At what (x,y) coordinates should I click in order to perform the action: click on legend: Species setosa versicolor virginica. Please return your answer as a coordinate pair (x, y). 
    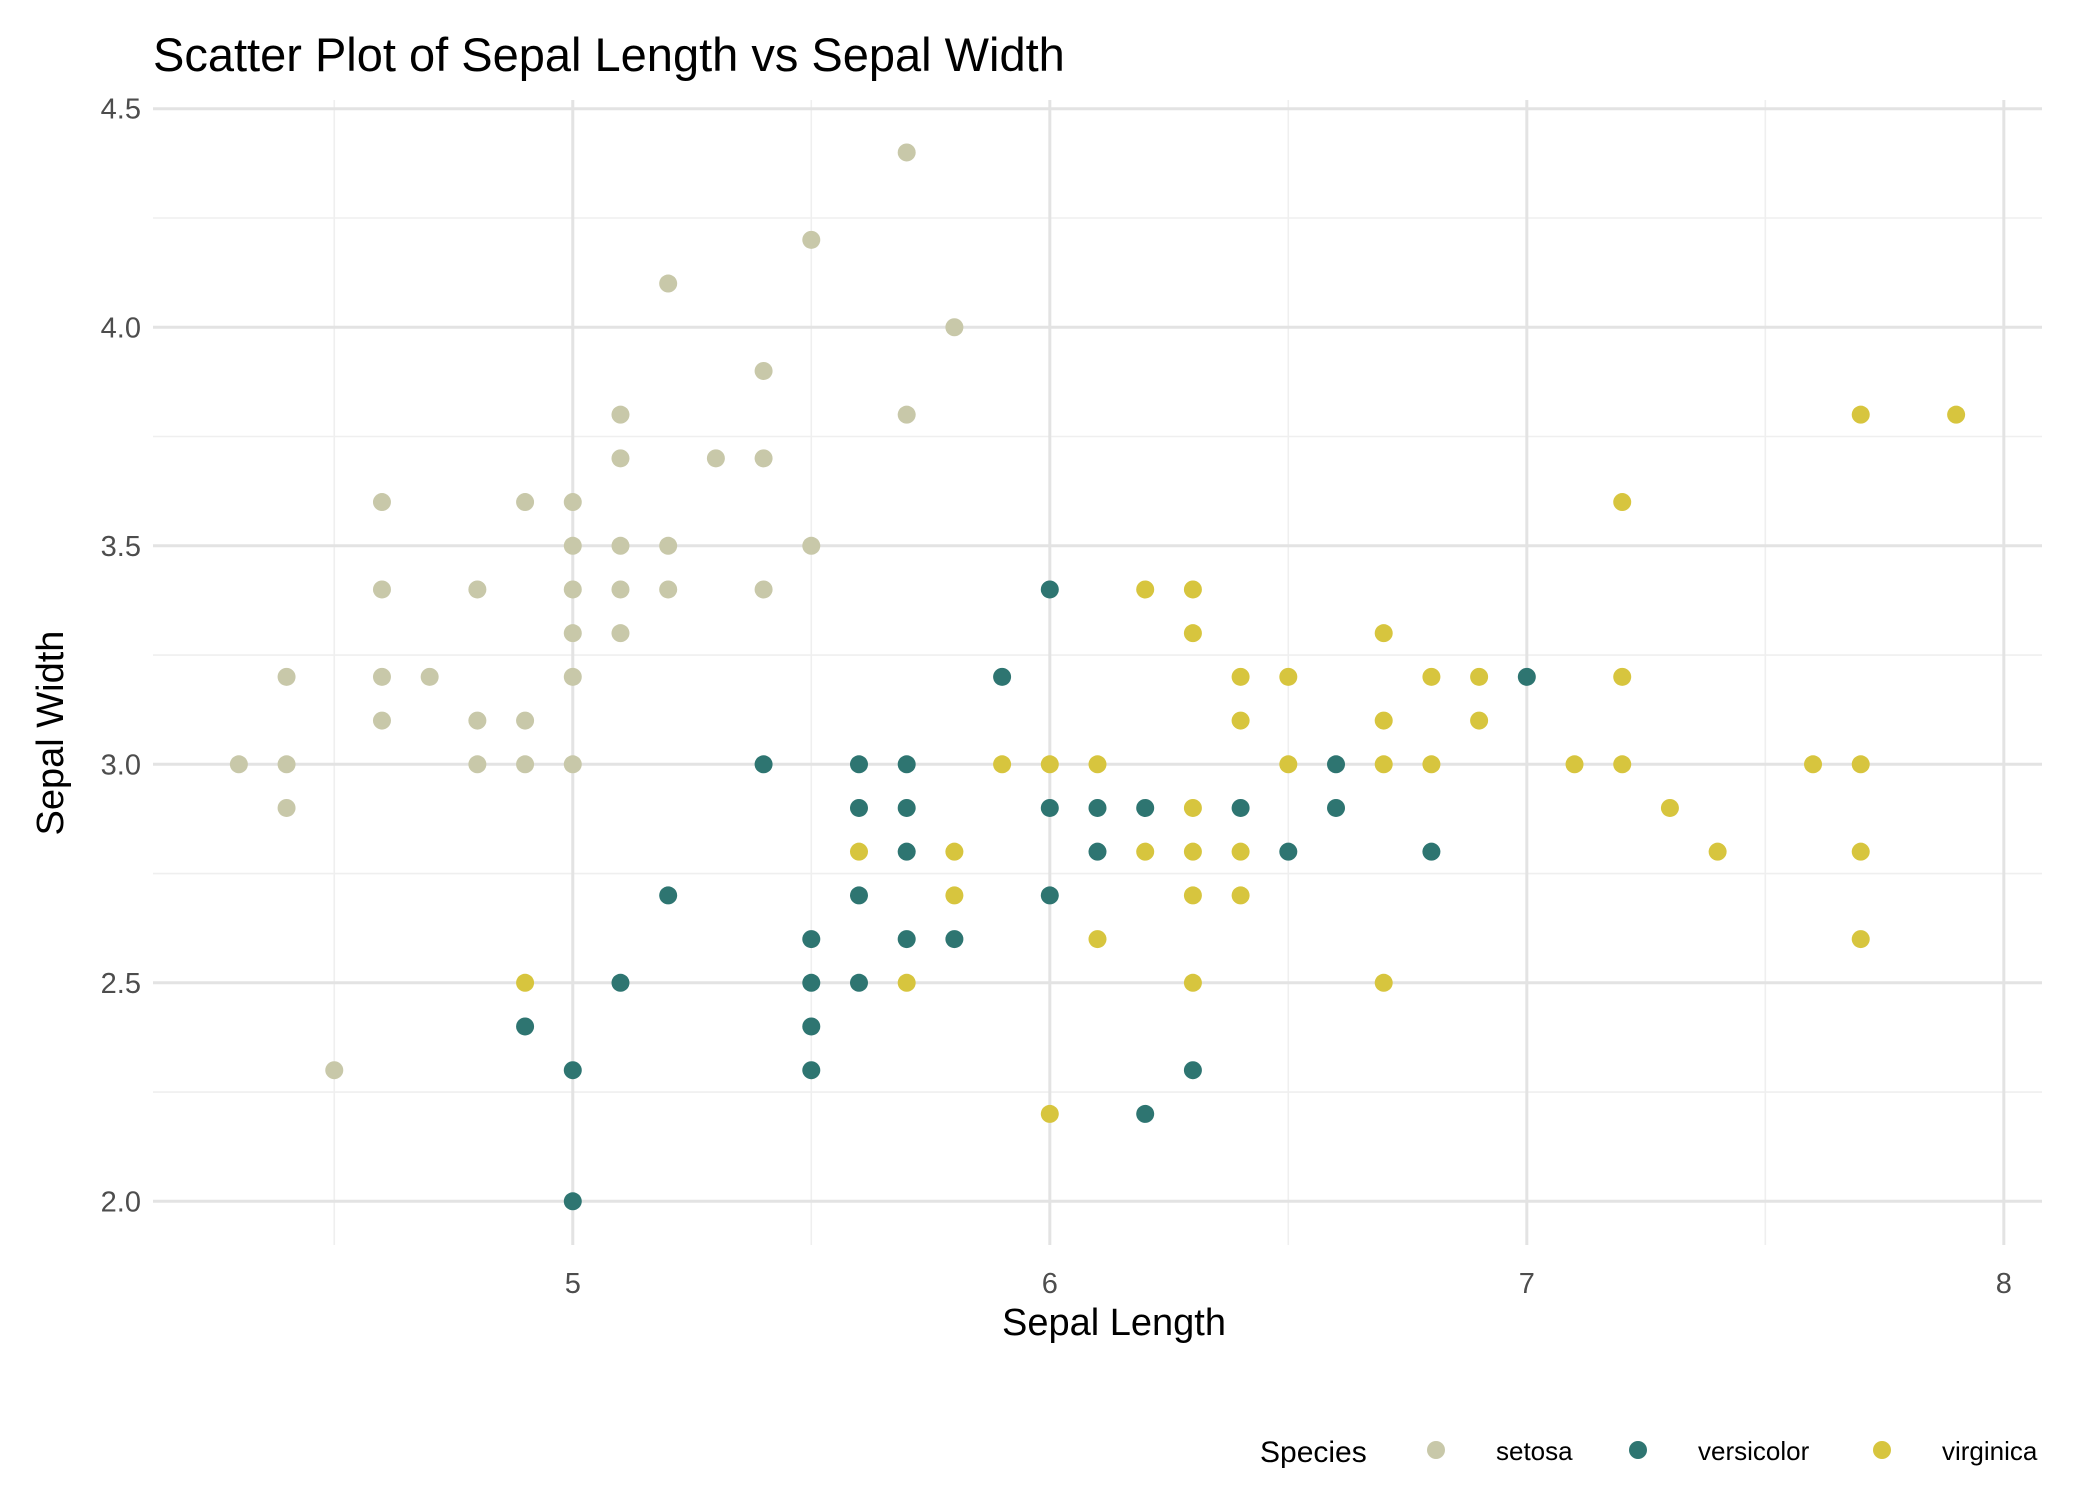
    Looking at the image, I should click on (1649, 1452).